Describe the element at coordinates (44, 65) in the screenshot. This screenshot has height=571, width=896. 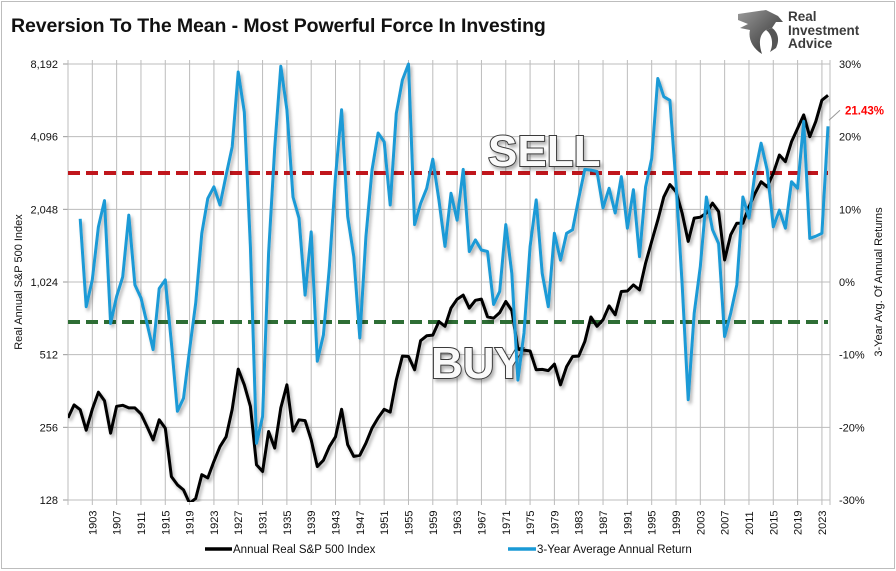
I see `left-tick-label: 8,192` at that location.